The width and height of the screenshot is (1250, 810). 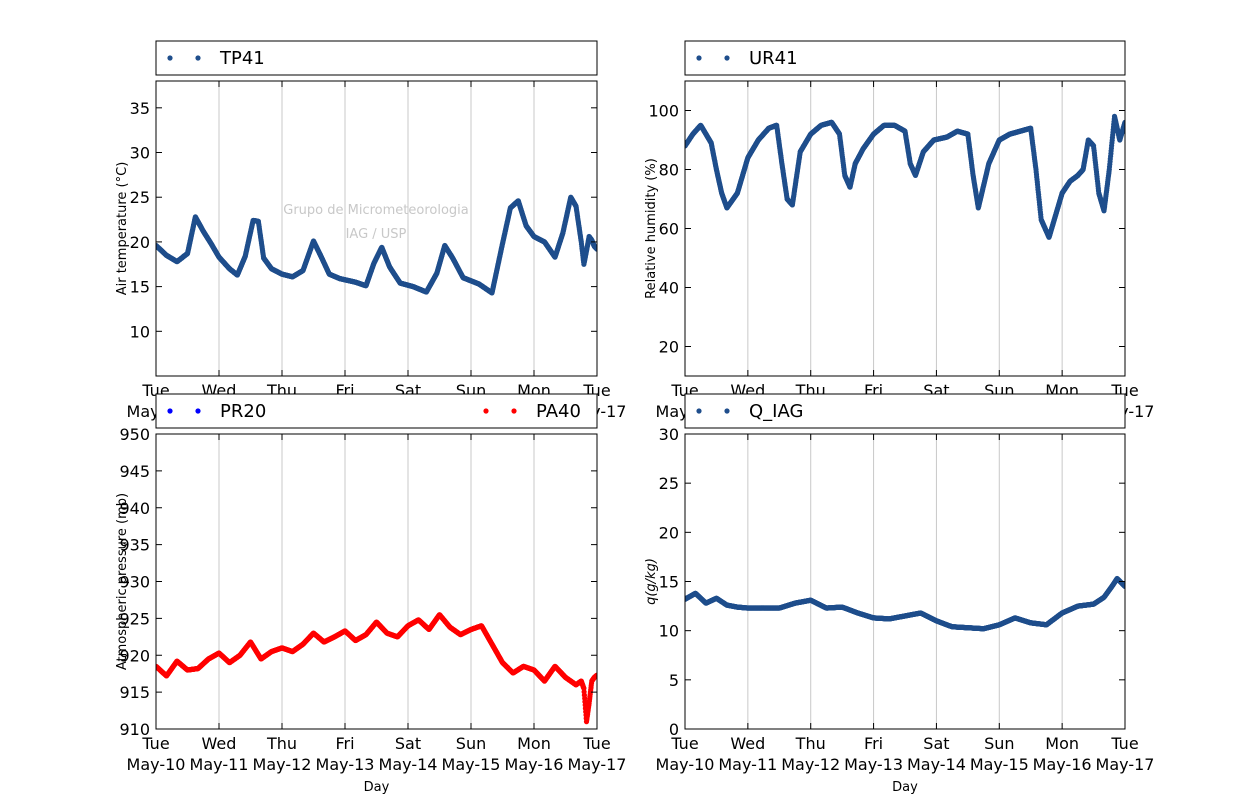 I want to click on y-tick-label: 25, so click(x=140, y=197).